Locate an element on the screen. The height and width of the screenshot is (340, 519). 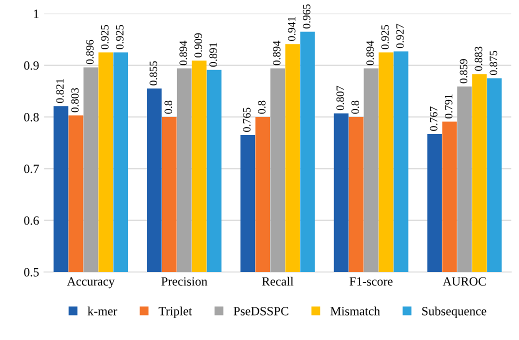
text: 0.891 is located at coordinates (213, 54).